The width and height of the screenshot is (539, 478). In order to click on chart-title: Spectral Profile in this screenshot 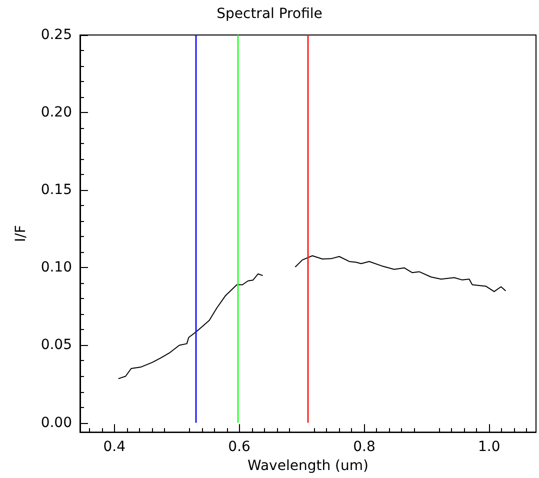, I will do `click(269, 14)`.